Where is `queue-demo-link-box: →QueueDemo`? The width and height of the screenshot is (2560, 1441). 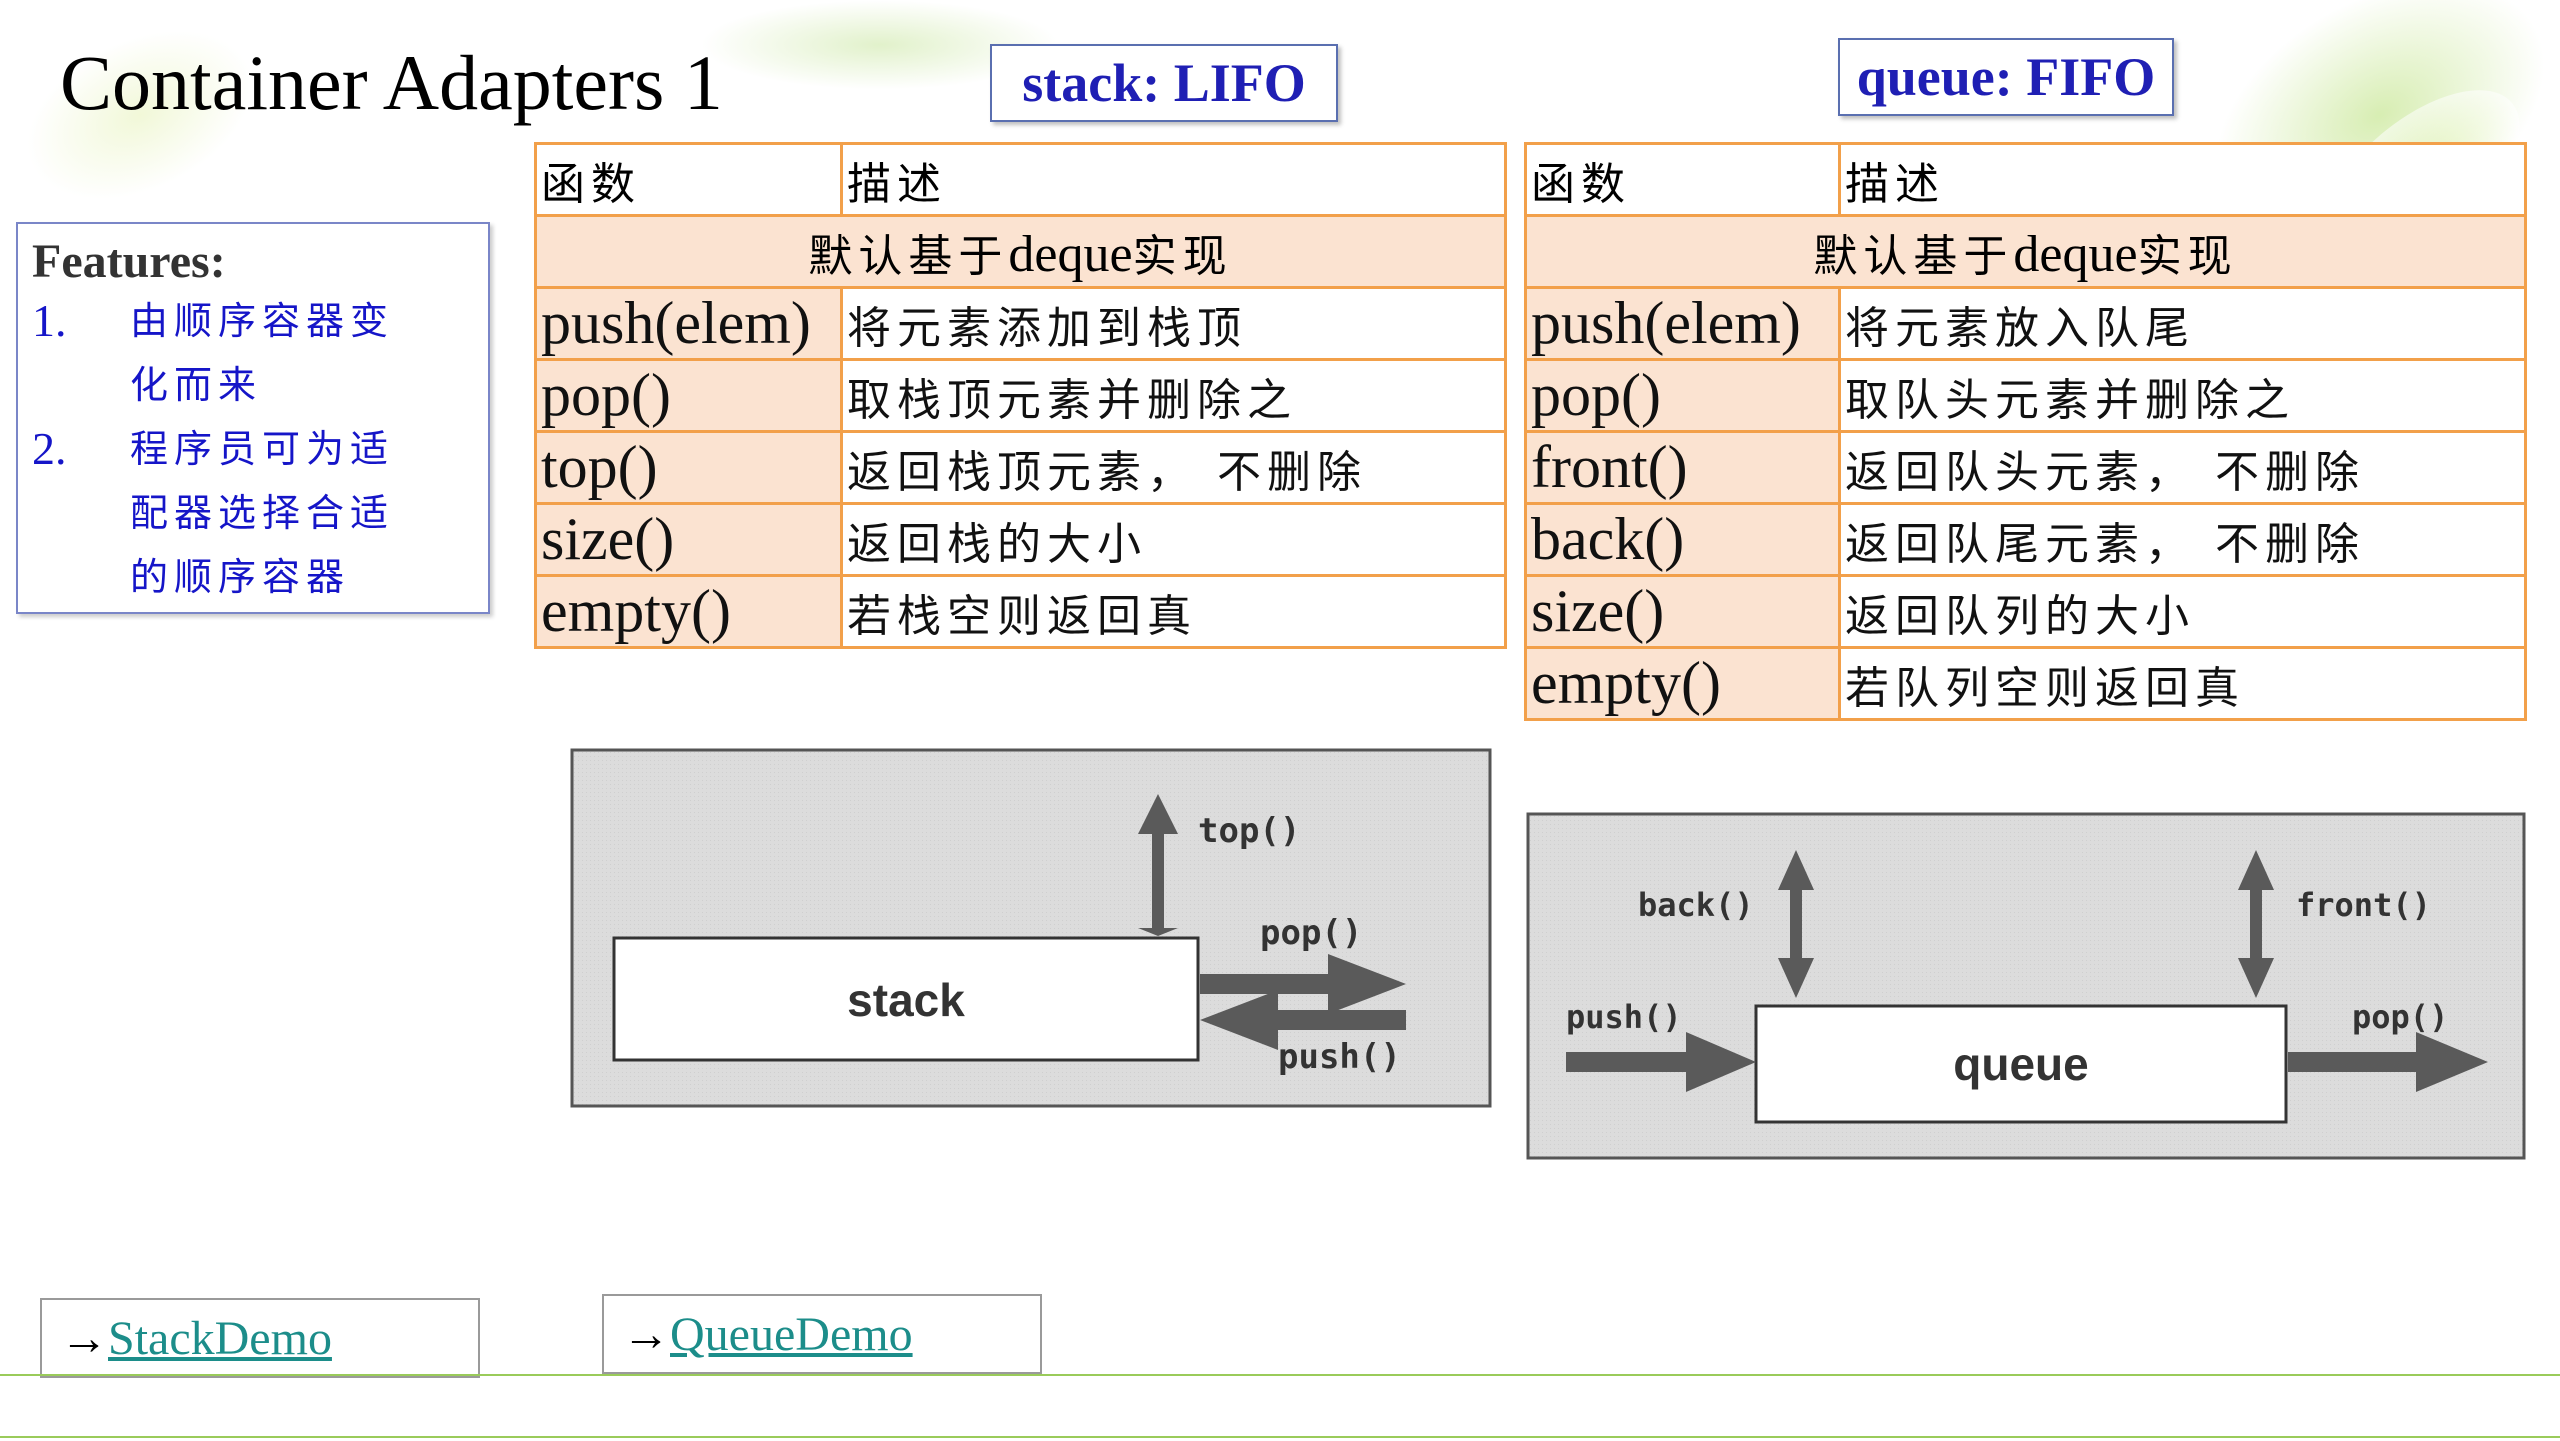
queue-demo-link-box: →QueueDemo is located at coordinates (822, 1334).